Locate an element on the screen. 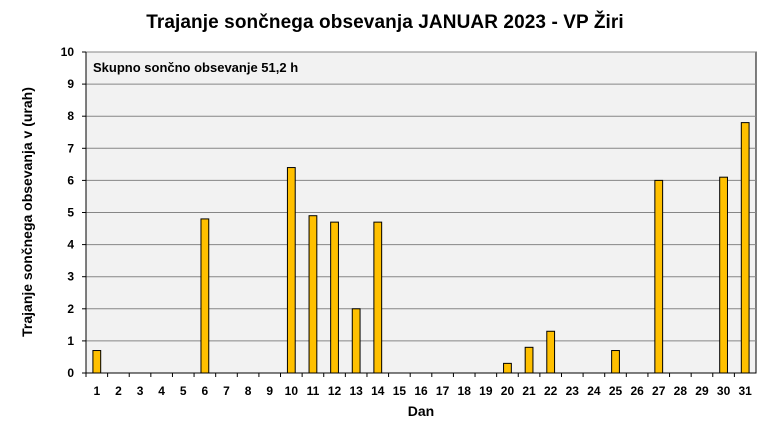  y-tick-label: 3 is located at coordinates (70, 277).